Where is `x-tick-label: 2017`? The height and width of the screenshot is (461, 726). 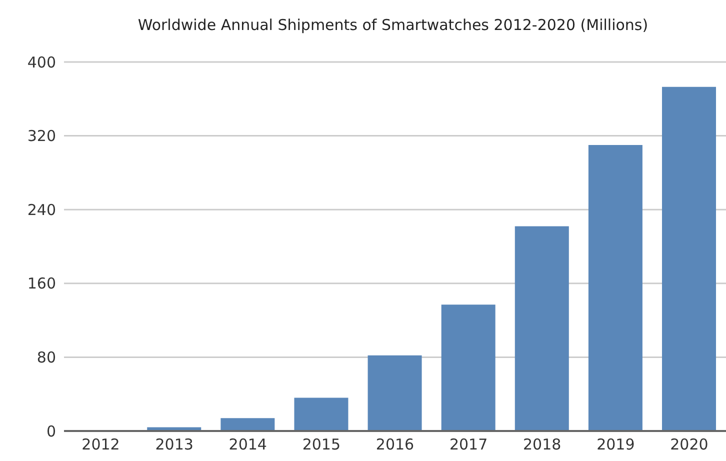
x-tick-label: 2017 is located at coordinates (468, 445).